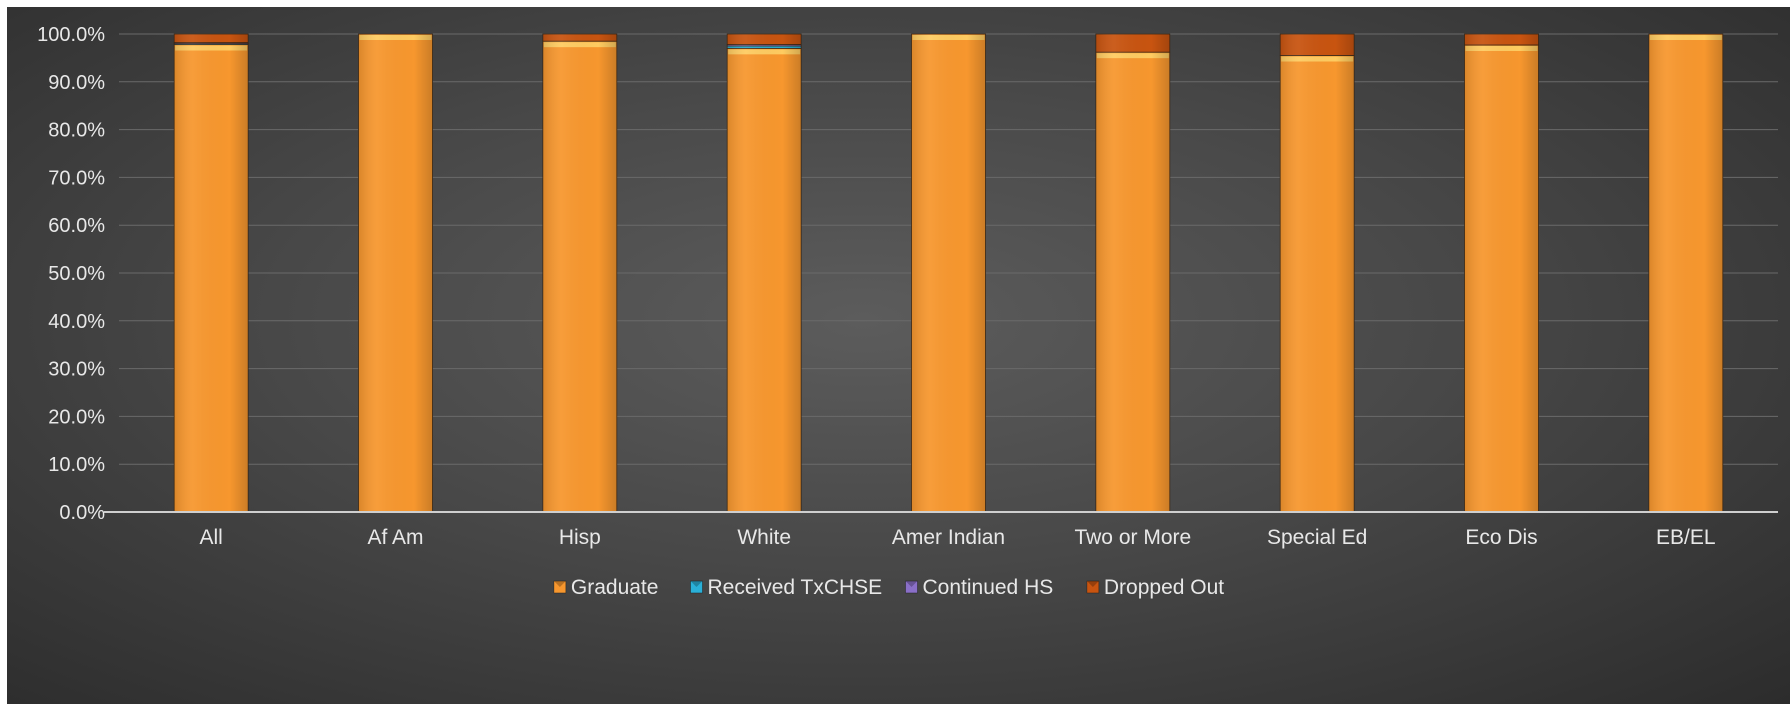  Describe the element at coordinates (82, 513) in the screenshot. I see `y-tick-label: 0.0%` at that location.